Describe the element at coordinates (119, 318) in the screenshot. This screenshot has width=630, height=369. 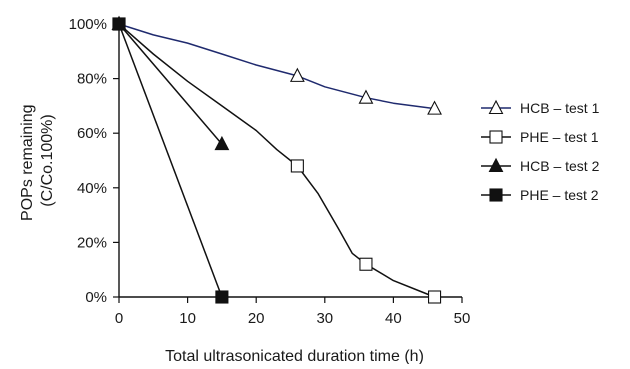
I see `x-tick-label: 0` at that location.